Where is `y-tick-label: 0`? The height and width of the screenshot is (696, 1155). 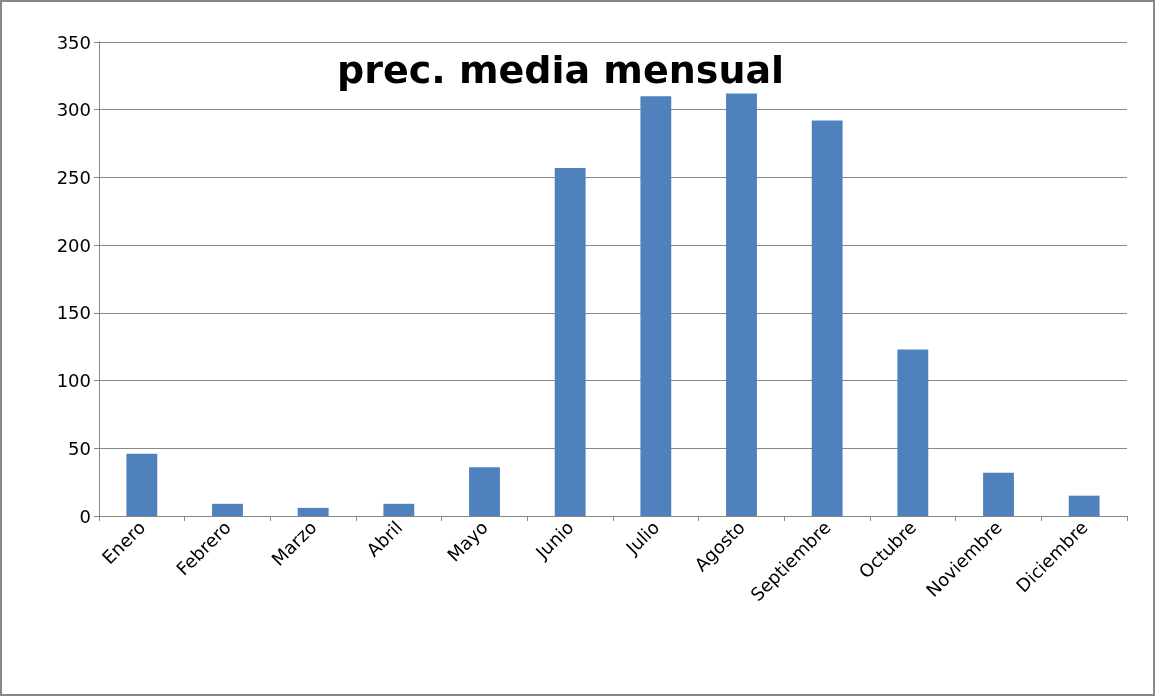 y-tick-label: 0 is located at coordinates (85, 516).